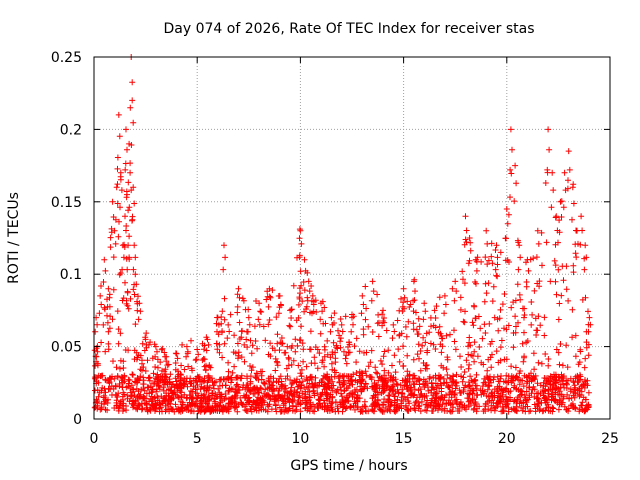  What do you see at coordinates (66, 348) in the screenshot?
I see `y-tick-label: 0.05` at bounding box center [66, 348].